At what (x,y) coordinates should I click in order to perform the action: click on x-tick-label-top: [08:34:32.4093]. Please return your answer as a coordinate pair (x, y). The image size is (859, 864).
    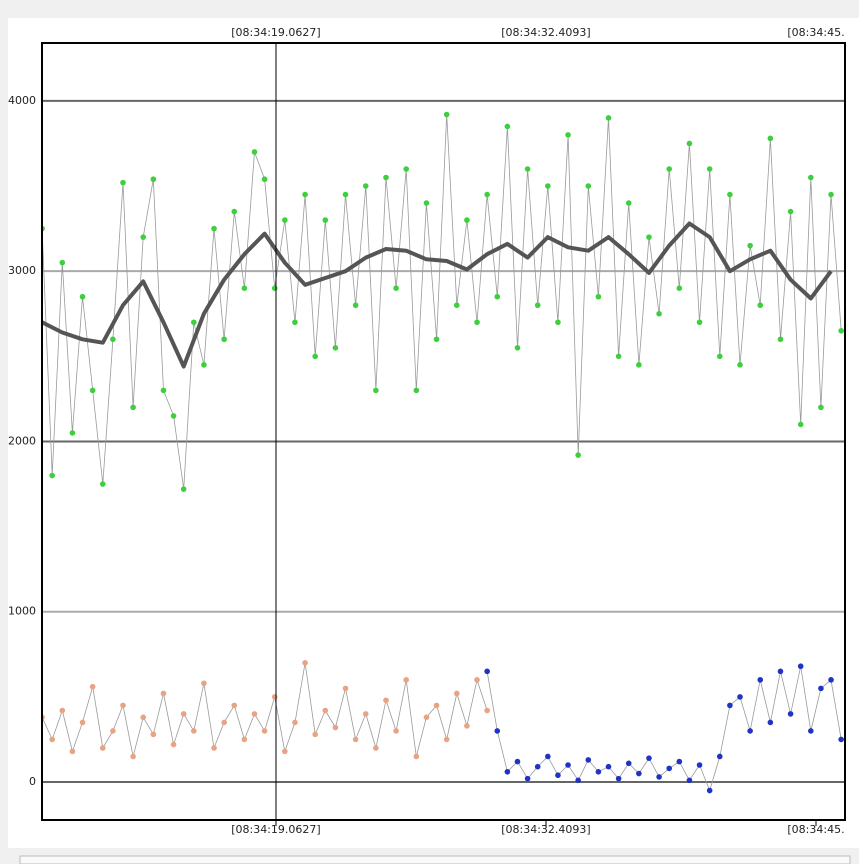
    Looking at the image, I should click on (545, 32).